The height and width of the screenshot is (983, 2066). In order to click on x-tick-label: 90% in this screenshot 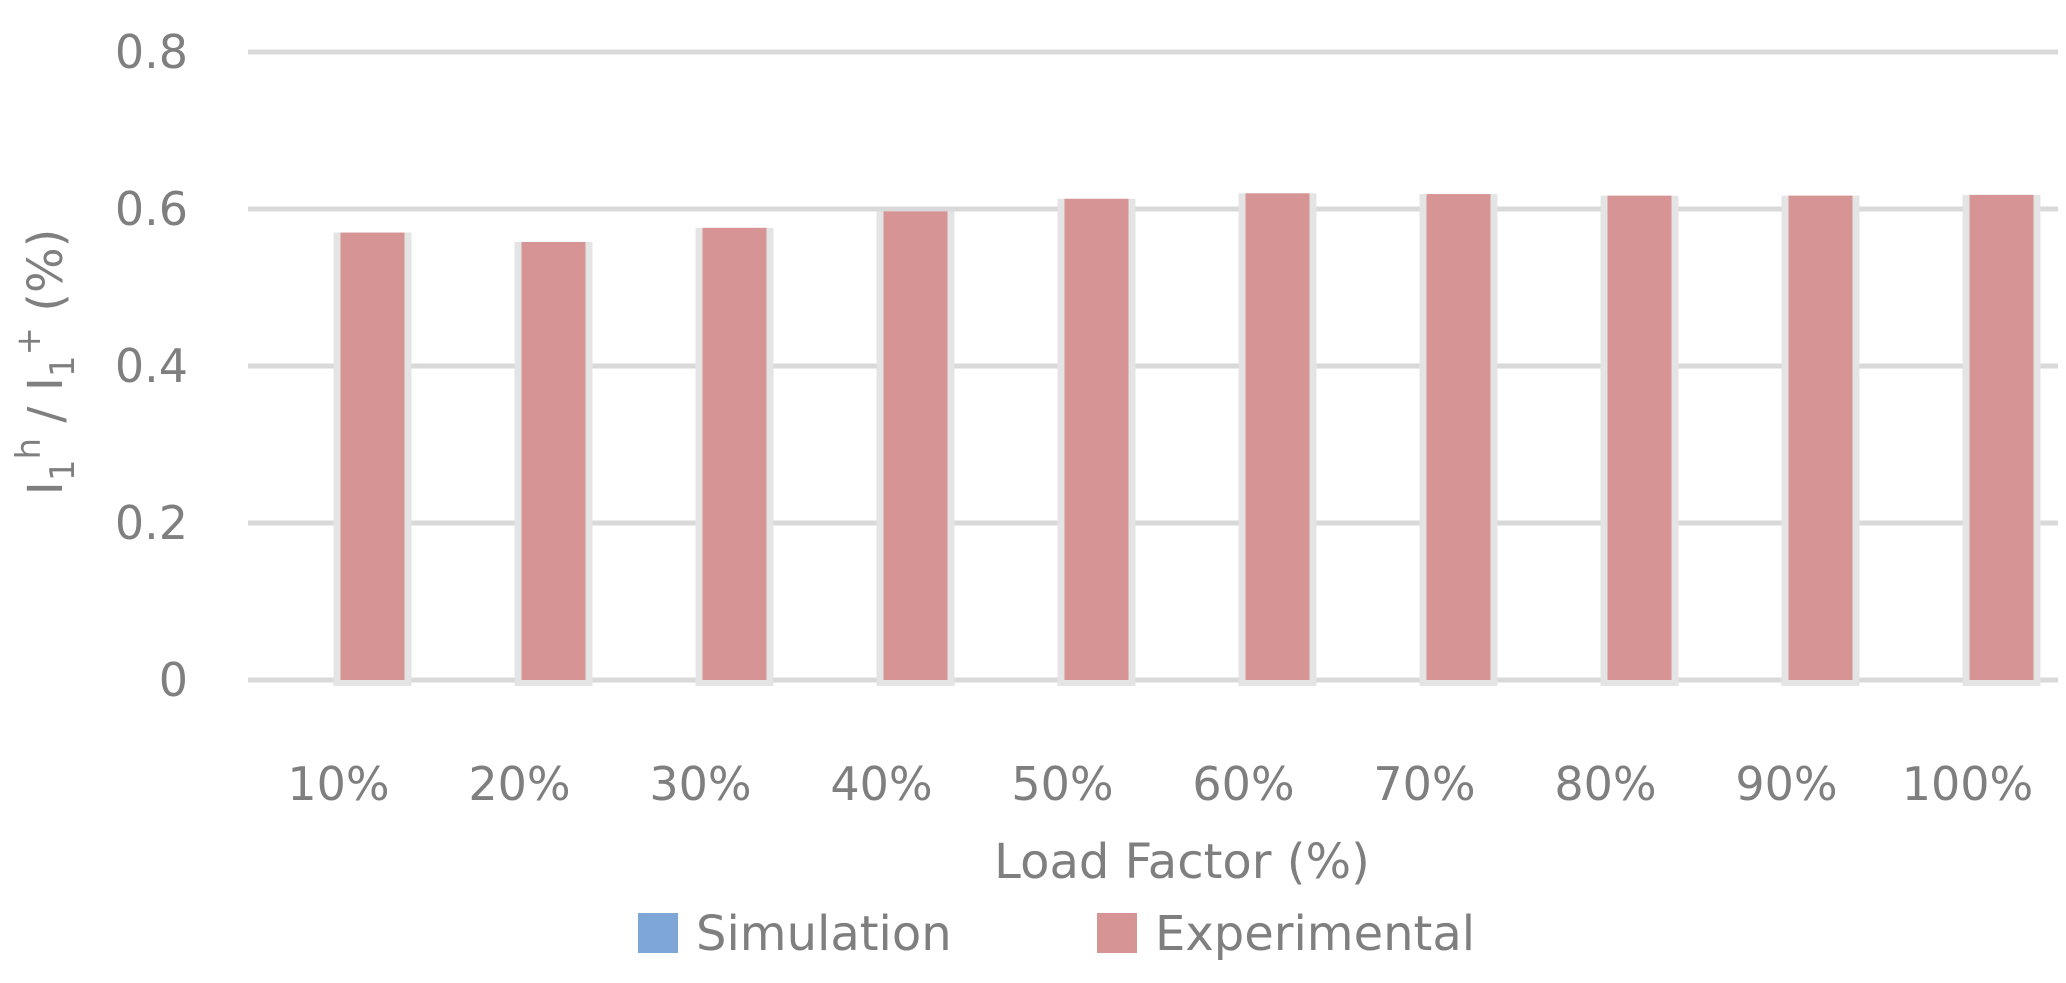, I will do `click(1786, 784)`.